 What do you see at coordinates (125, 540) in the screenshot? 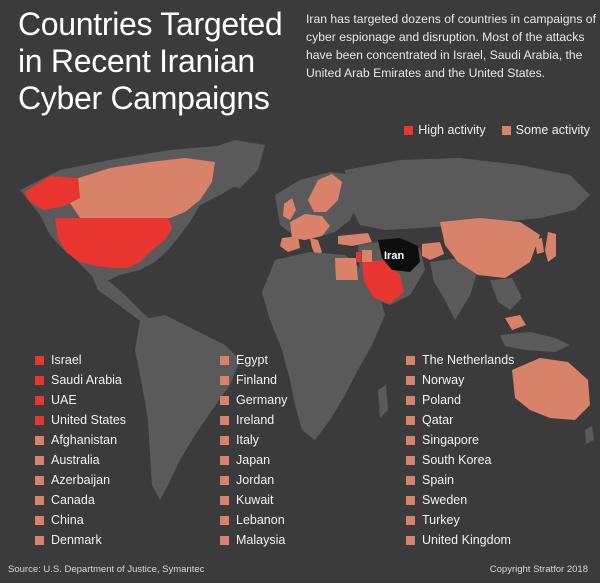
I see `country-list-item: Denmark` at bounding box center [125, 540].